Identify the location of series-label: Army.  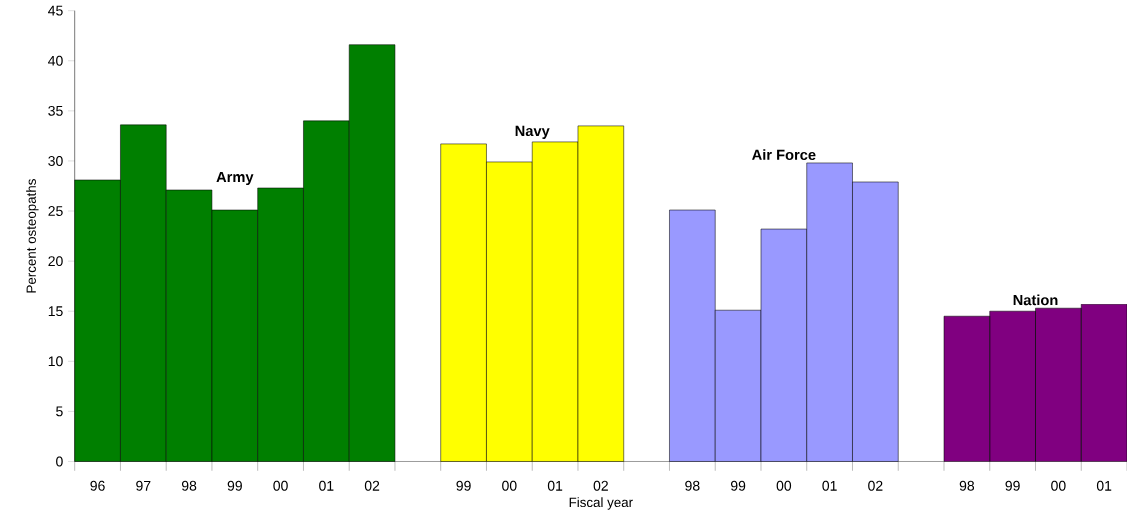
(235, 178).